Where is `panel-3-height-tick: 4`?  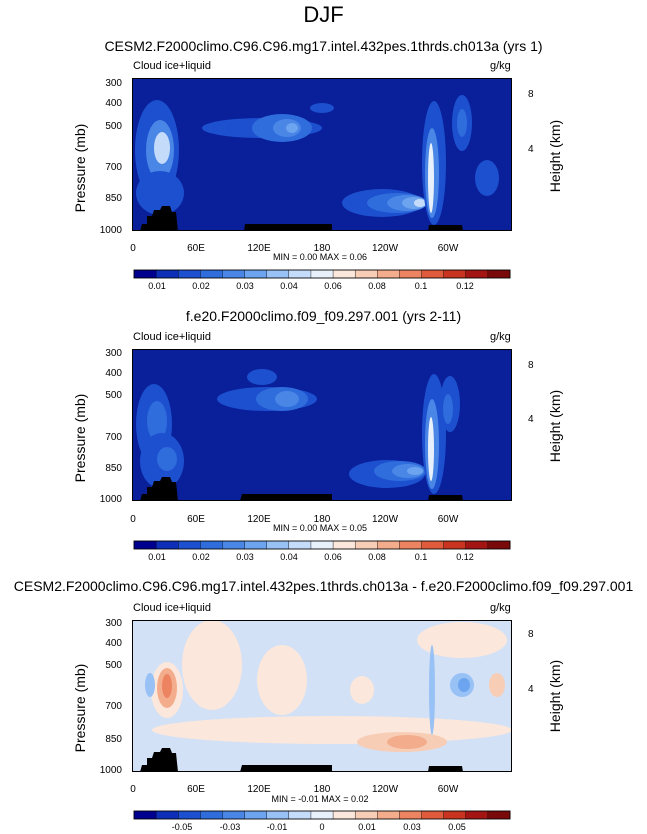
panel-3-height-tick: 4 is located at coordinates (531, 689).